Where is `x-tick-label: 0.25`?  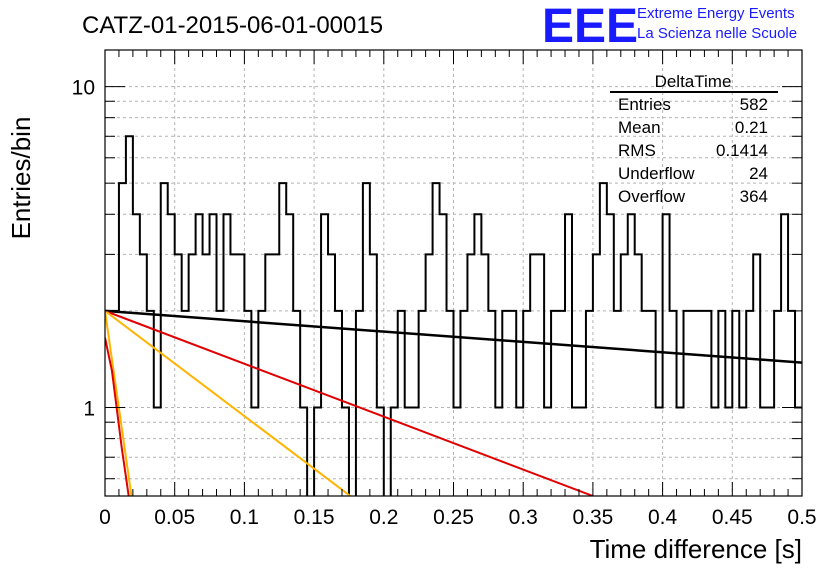
x-tick-label: 0.25 is located at coordinates (453, 517).